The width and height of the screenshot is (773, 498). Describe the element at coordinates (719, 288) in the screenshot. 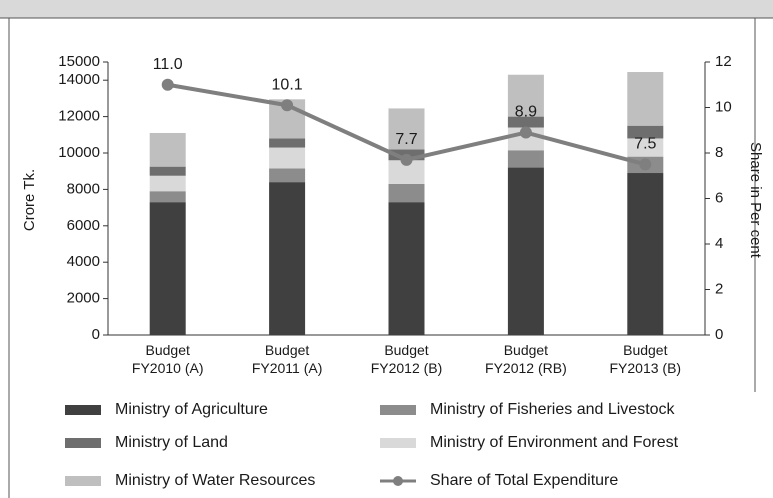

I see `y2-tick-label: 2` at that location.